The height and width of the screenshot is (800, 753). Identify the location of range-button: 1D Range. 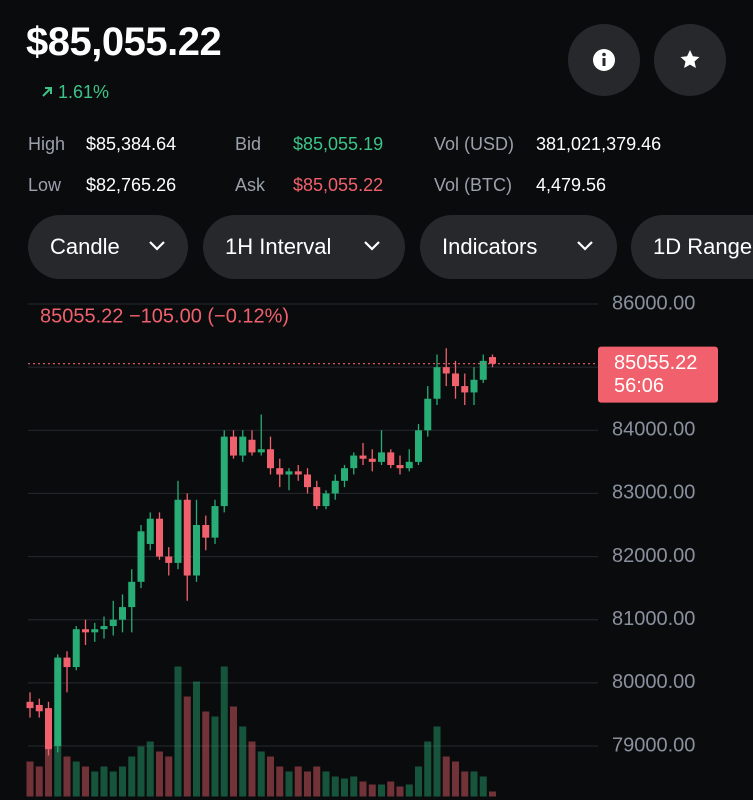
(692, 247).